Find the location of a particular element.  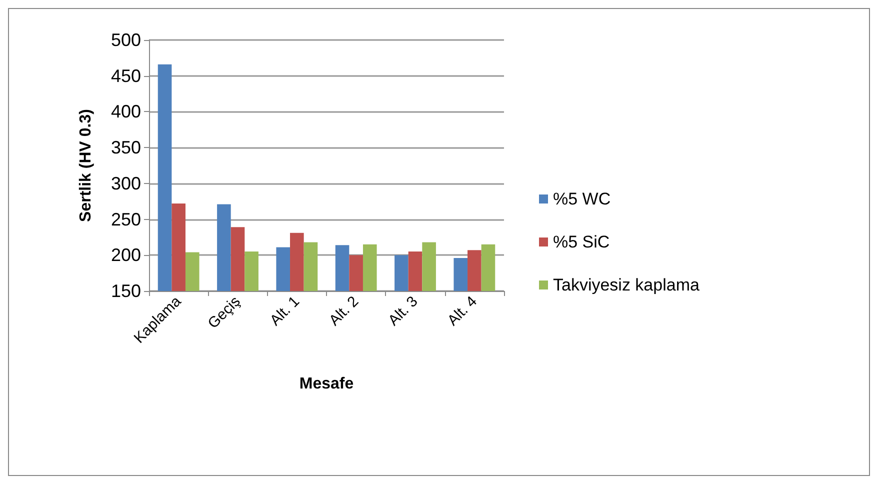

x-tick-label: Alt. 4 is located at coordinates (462, 311).